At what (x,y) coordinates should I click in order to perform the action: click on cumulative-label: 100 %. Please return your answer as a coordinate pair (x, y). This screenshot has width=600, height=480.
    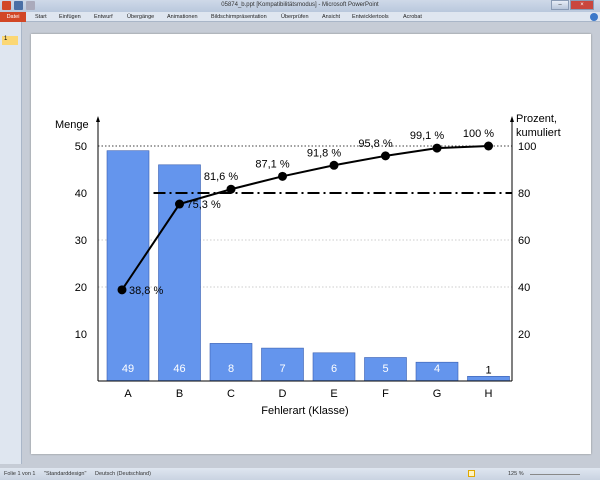
    Looking at the image, I should click on (478, 134).